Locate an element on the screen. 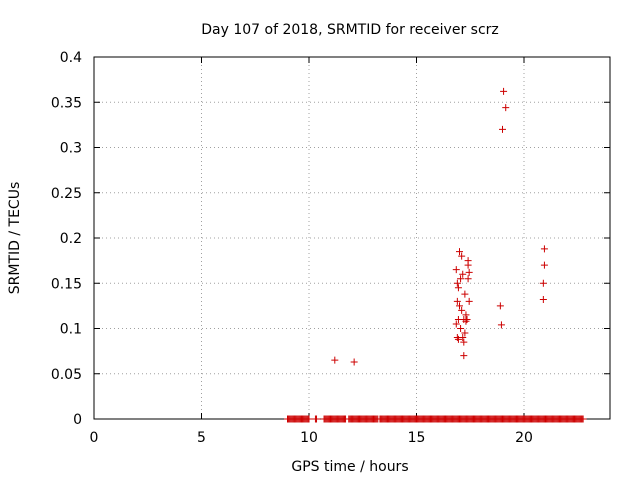  y-tick-label: 0.05 is located at coordinates (66, 375).